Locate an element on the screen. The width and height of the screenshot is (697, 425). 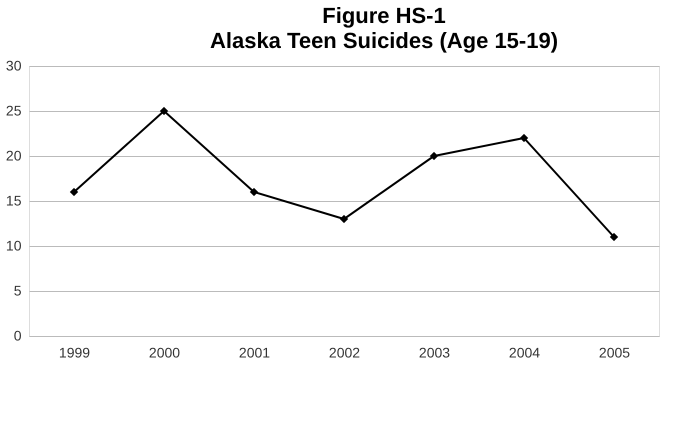
x-tick-label: 2005 is located at coordinates (614, 352).